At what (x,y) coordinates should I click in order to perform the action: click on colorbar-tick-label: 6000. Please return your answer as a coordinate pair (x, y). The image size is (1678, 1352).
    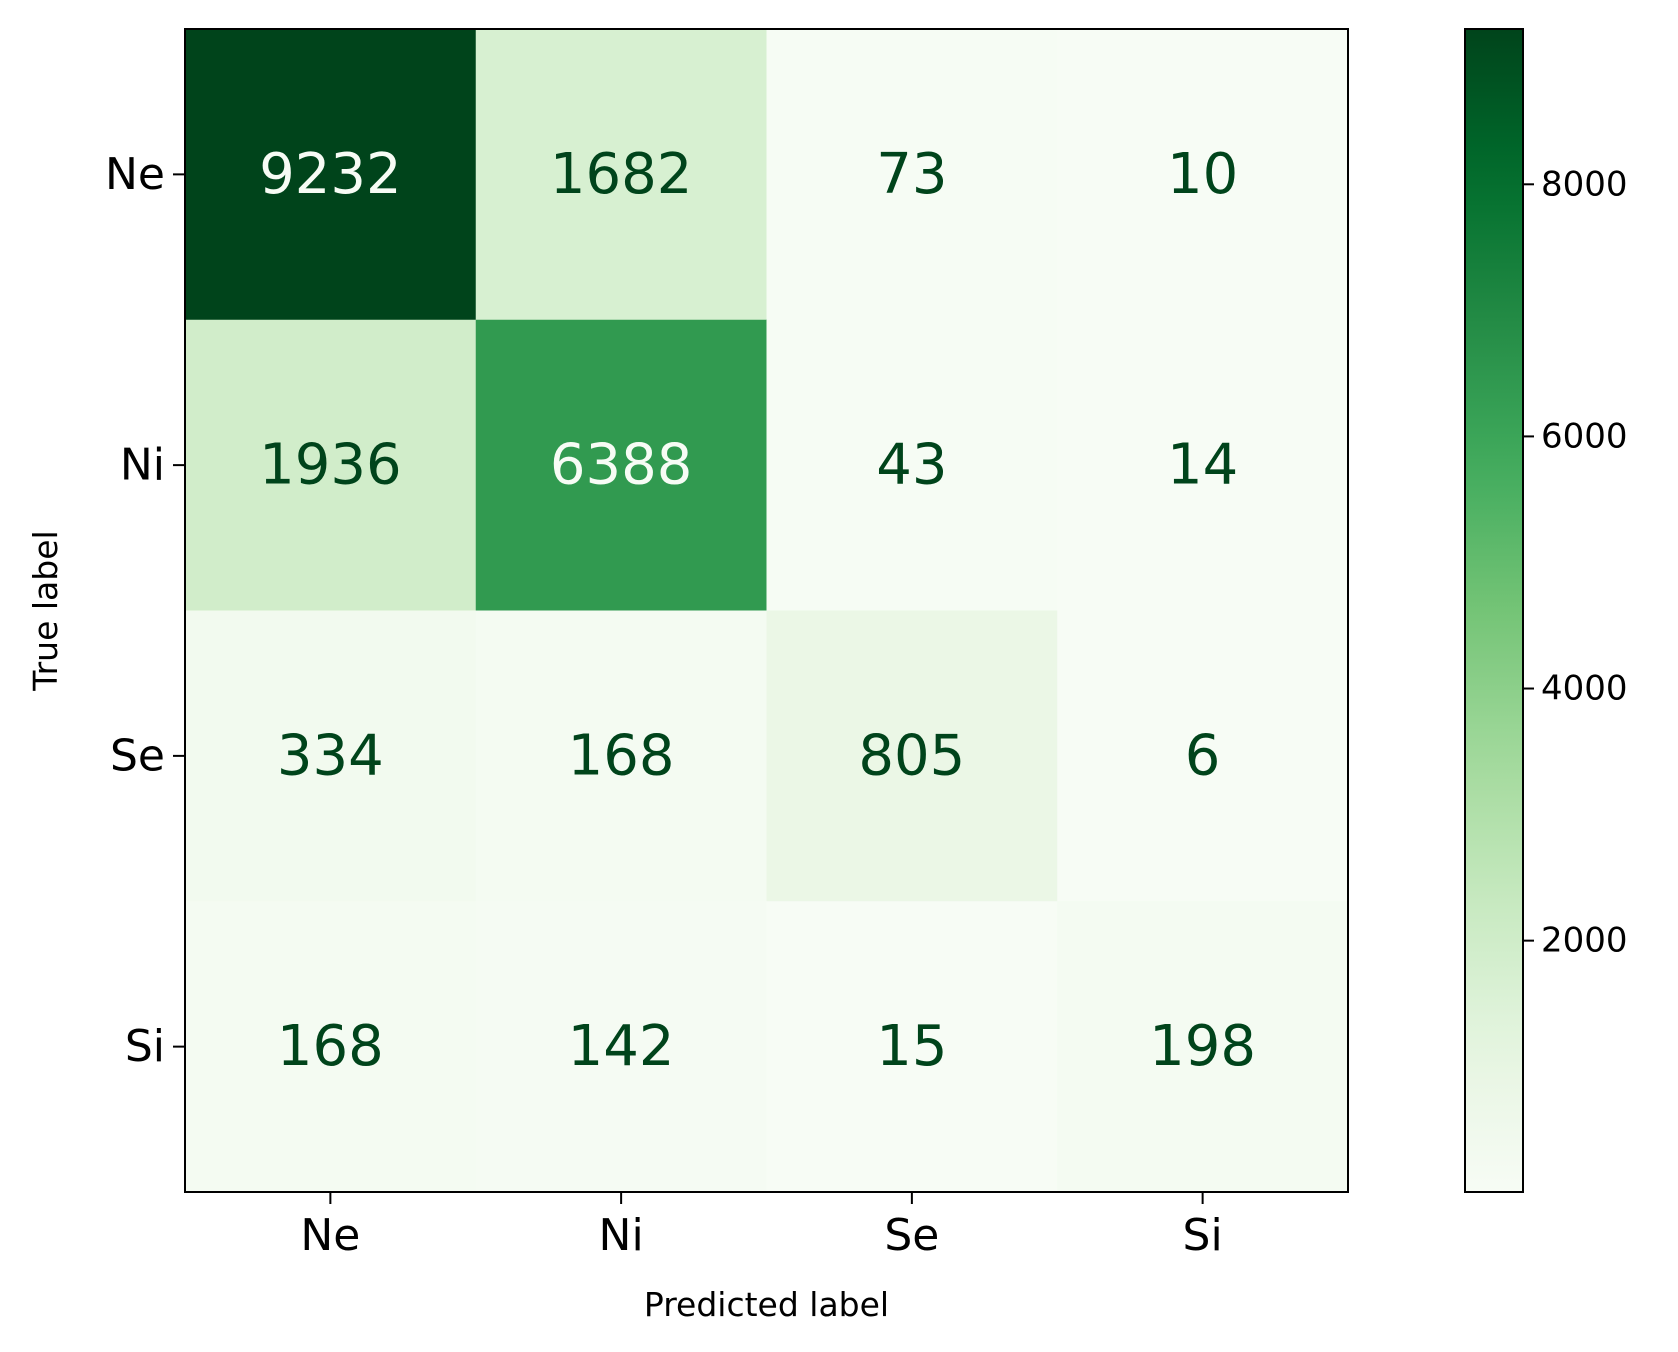
    Looking at the image, I should click on (1584, 436).